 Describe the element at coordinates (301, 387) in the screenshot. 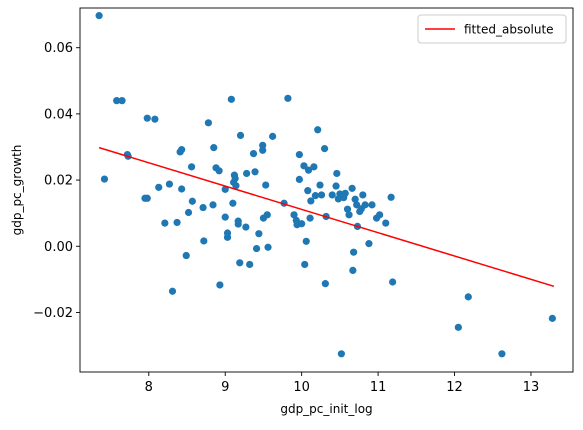

I see `x-tick-label-2: 10` at that location.